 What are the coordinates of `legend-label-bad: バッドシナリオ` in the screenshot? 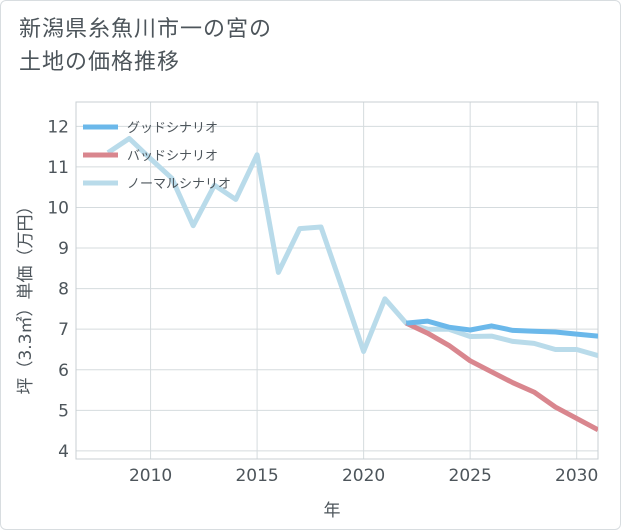 It's located at (172, 156).